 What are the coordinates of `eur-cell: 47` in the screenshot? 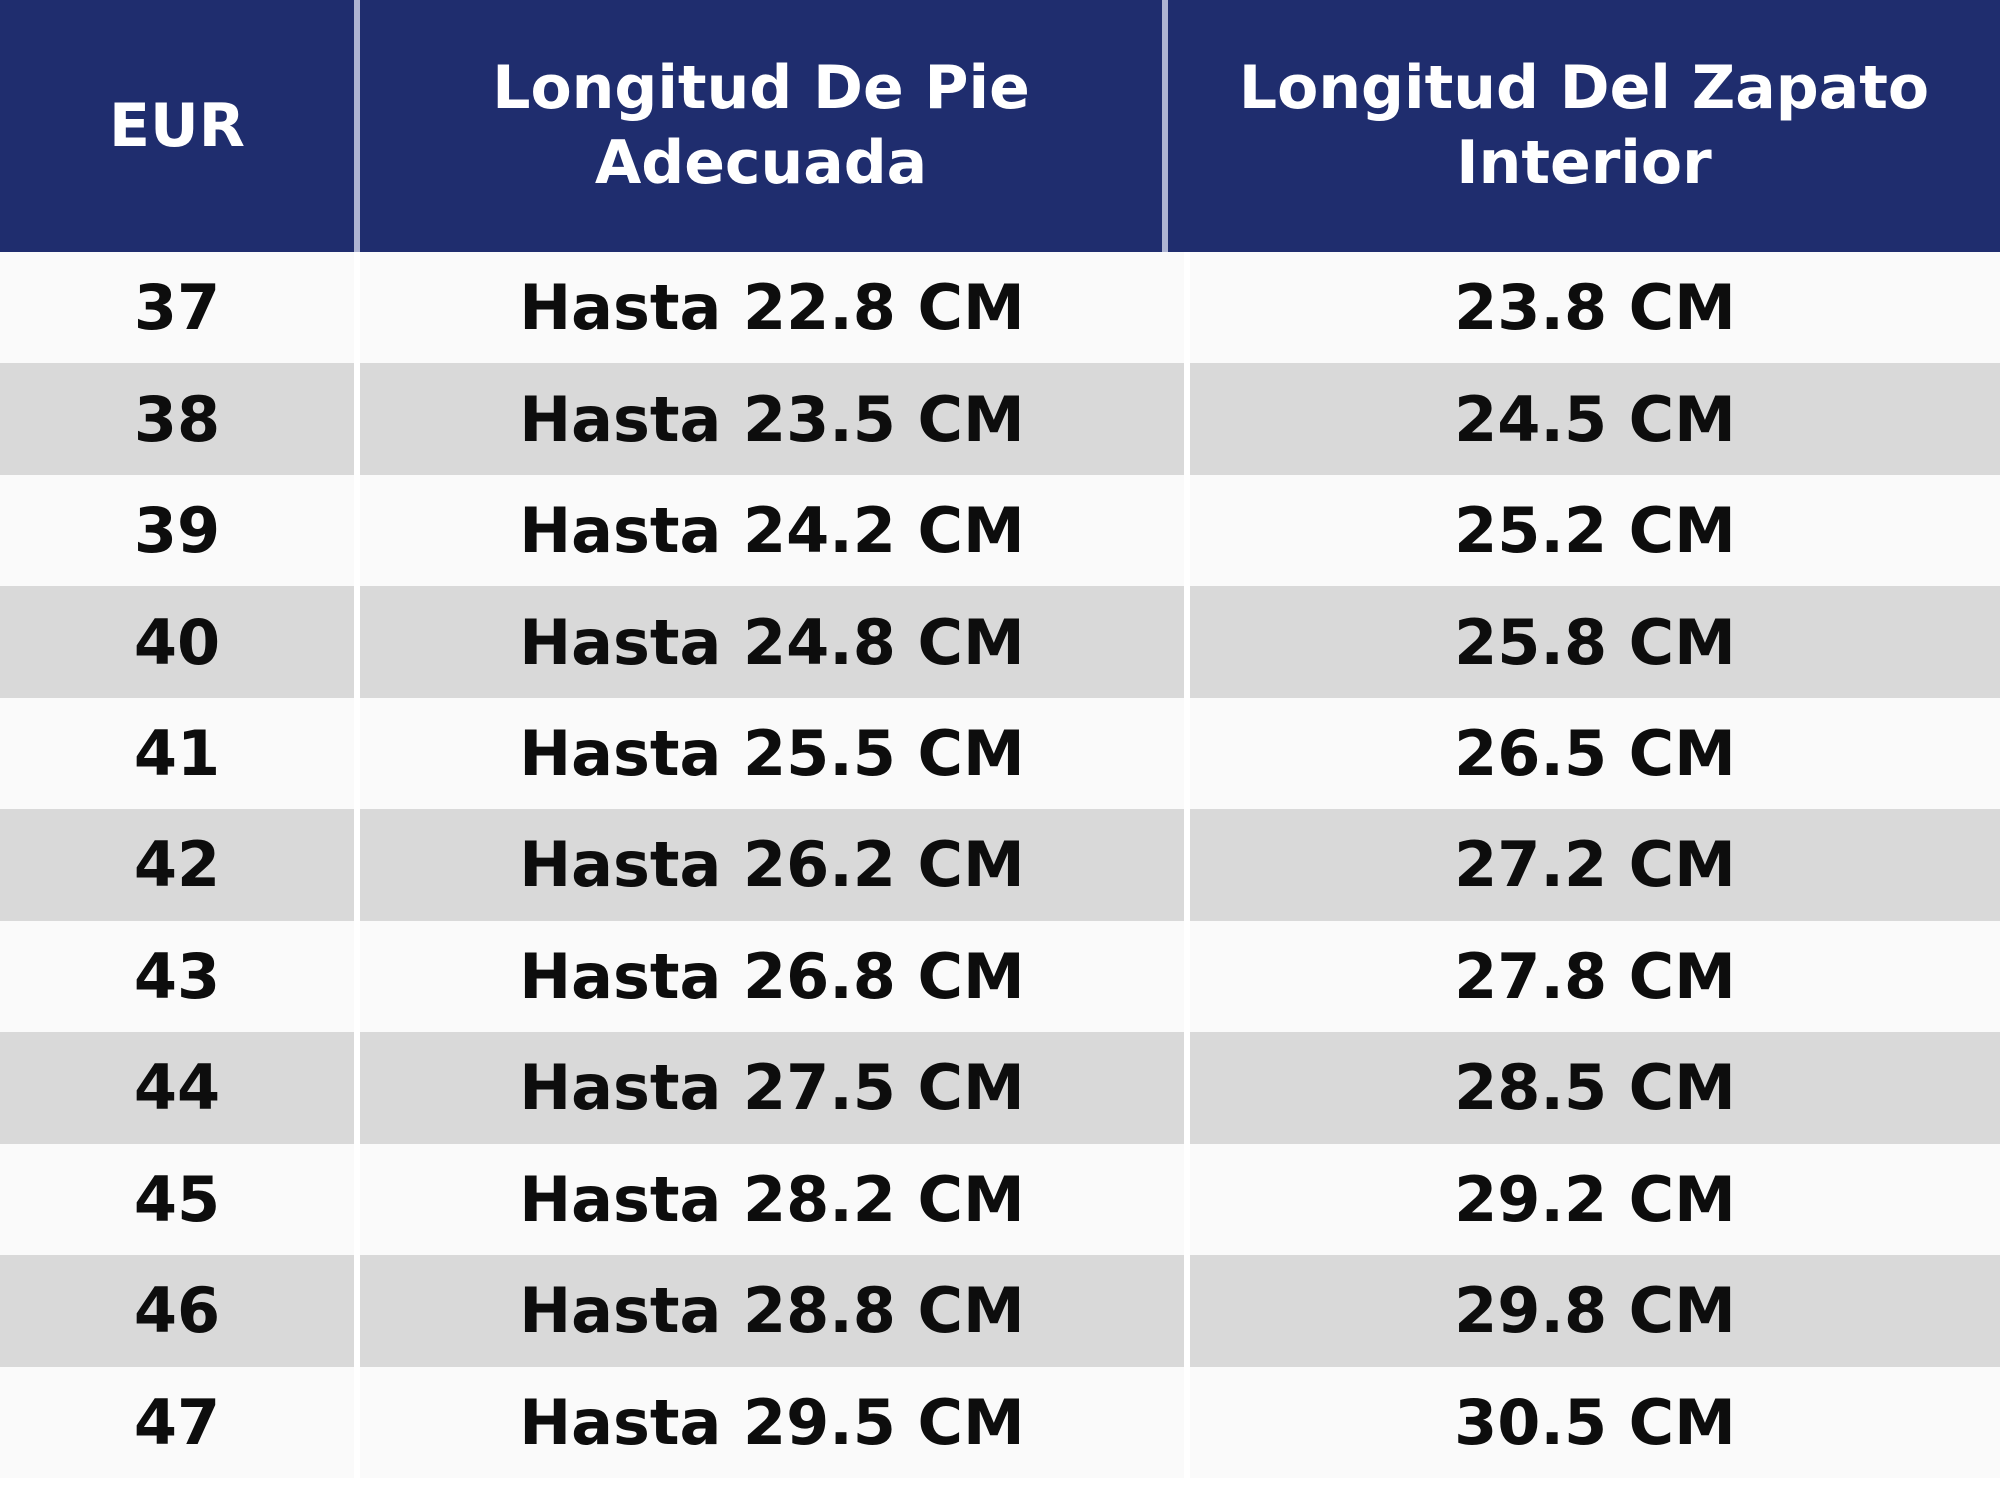 It's located at (177, 1422).